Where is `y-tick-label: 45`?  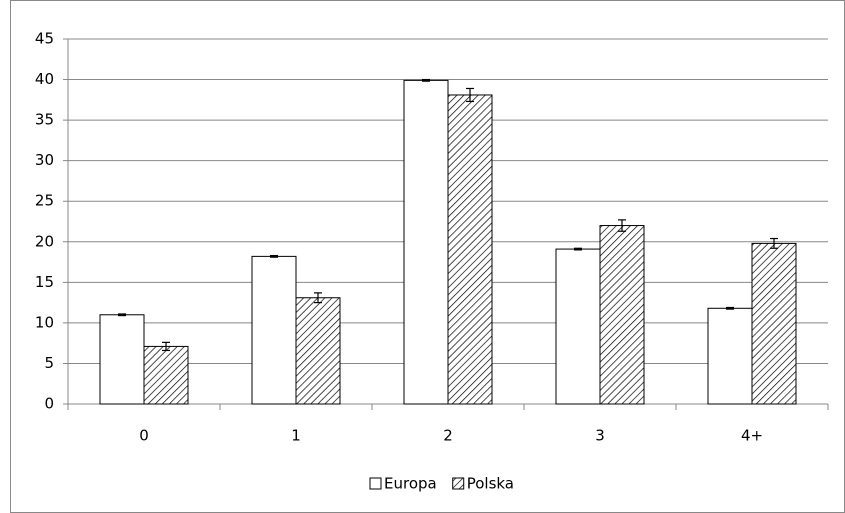 y-tick-label: 45 is located at coordinates (44, 39).